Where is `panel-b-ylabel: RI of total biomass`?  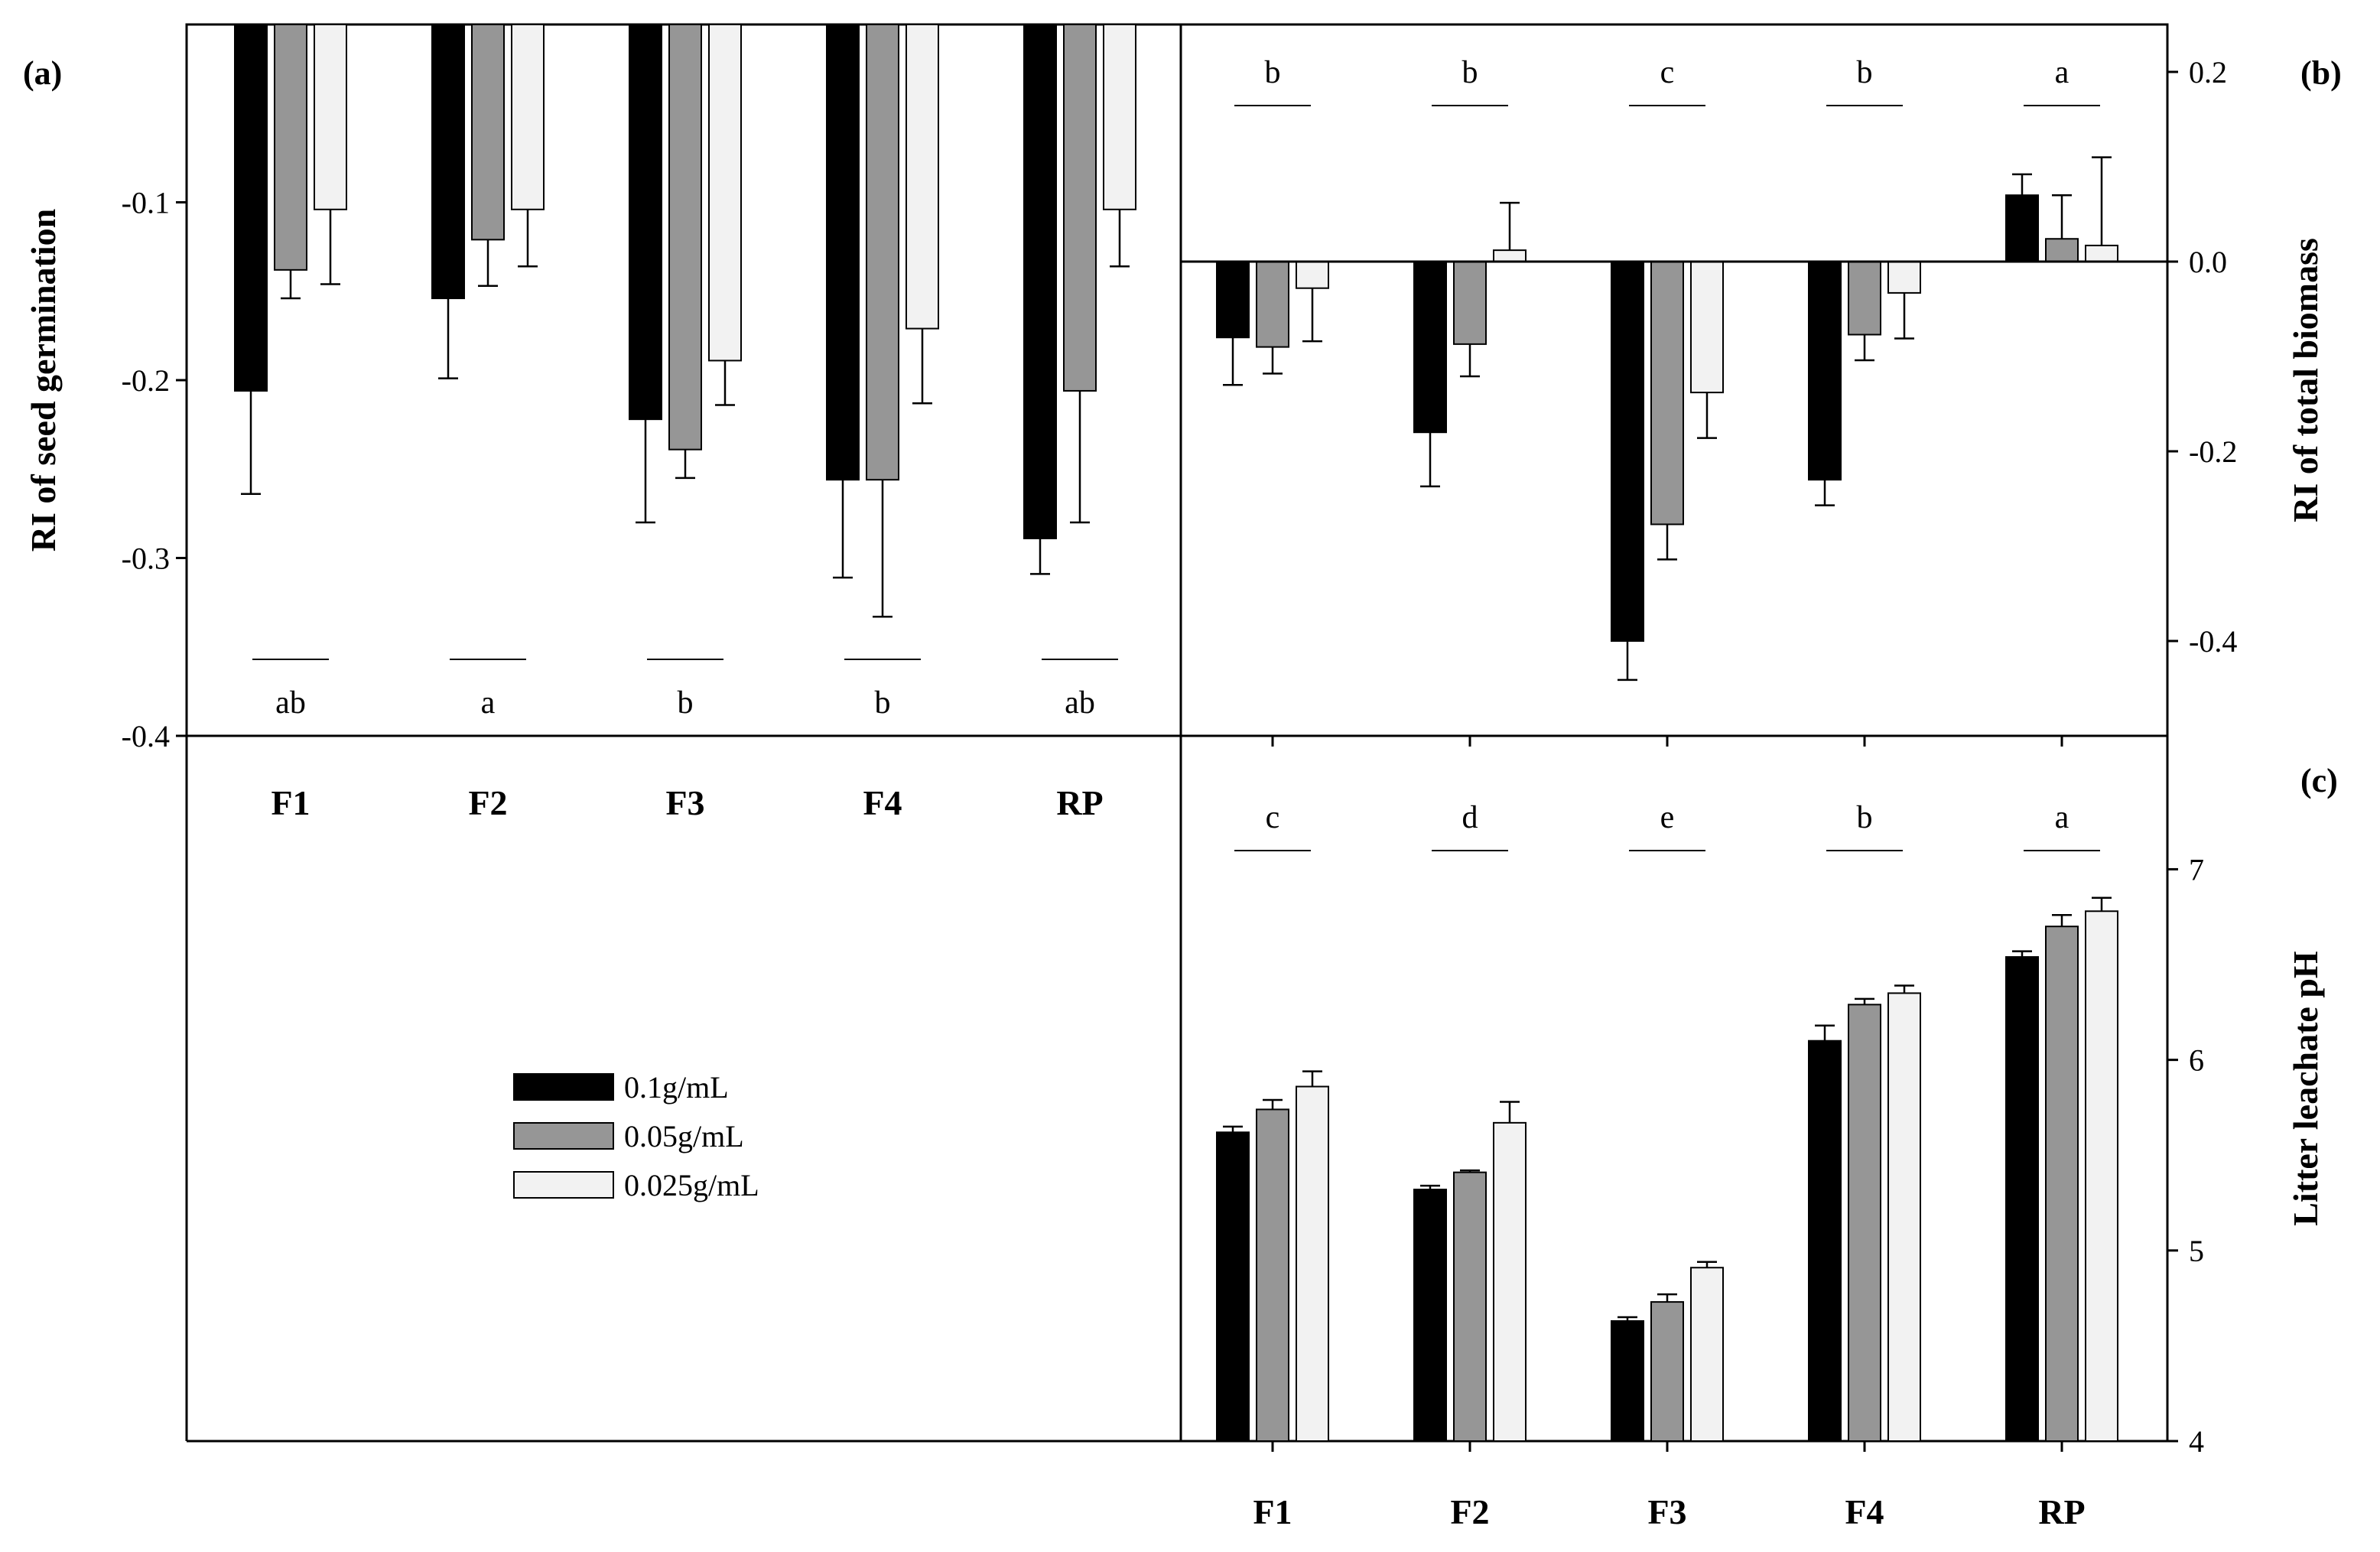 panel-b-ylabel: RI of total biomass is located at coordinates (2305, 380).